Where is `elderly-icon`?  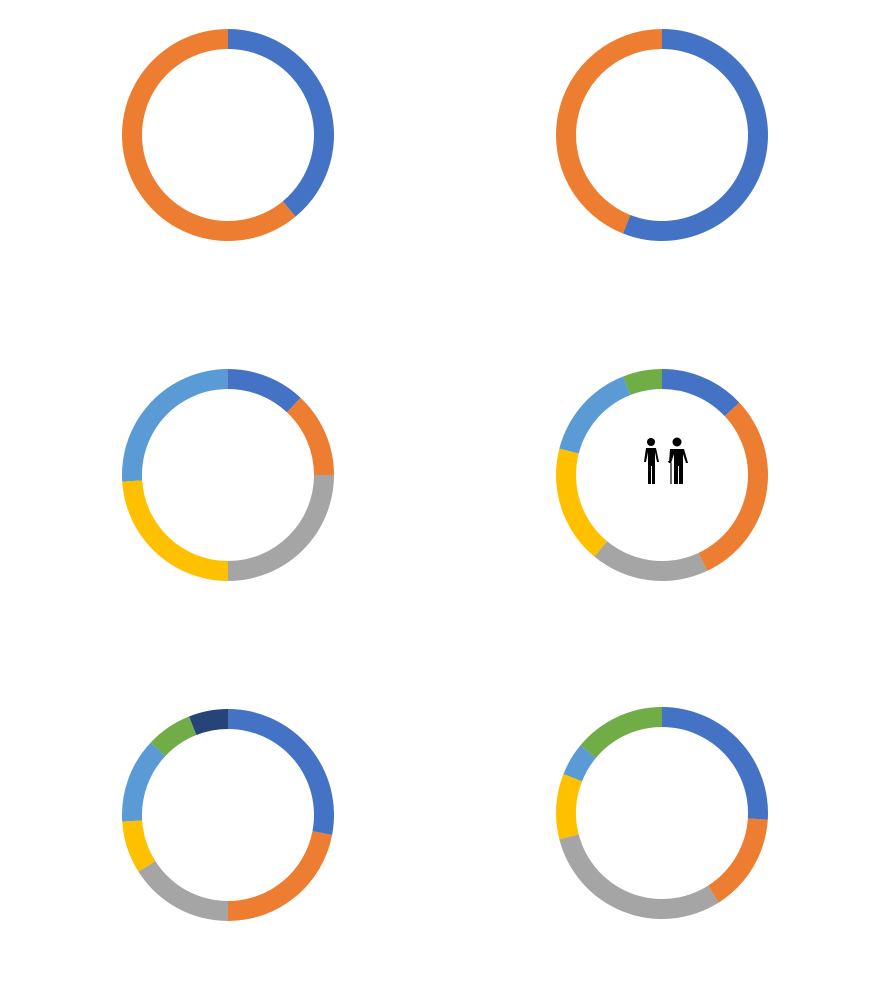 elderly-icon is located at coordinates (666, 460).